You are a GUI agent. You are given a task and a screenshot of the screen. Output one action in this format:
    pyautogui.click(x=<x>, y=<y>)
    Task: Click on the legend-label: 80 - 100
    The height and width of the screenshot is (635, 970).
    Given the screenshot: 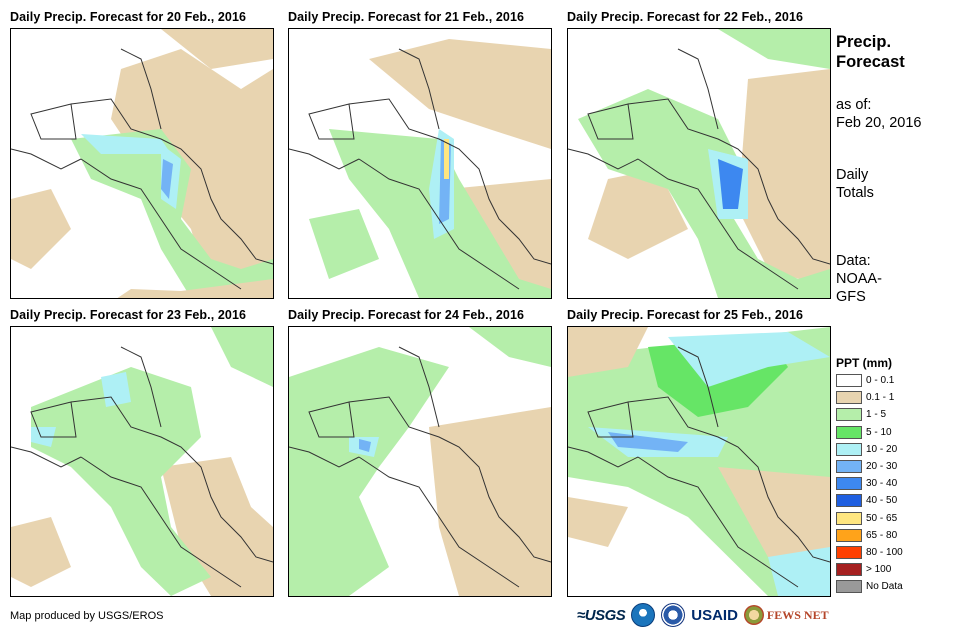 What is the action you would take?
    pyautogui.click(x=884, y=552)
    